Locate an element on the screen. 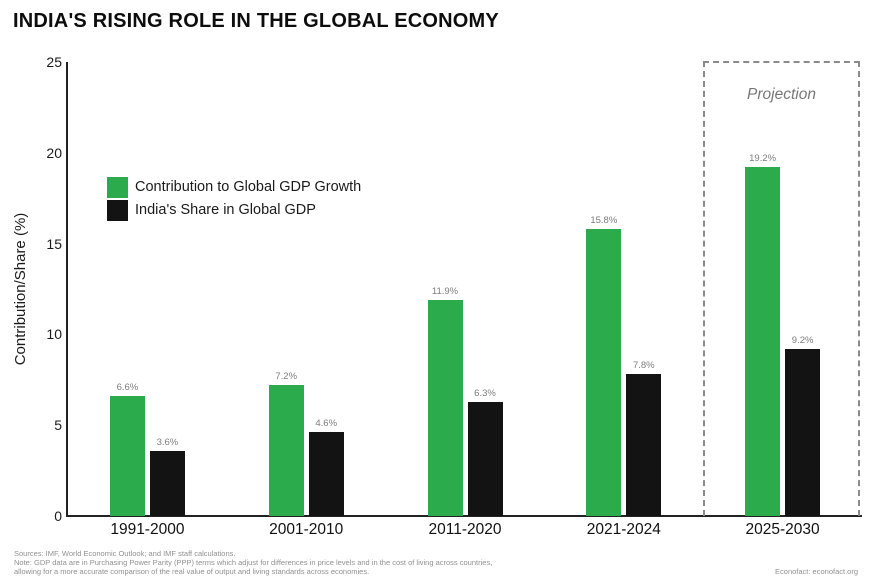  x-axis-line is located at coordinates (464, 516).